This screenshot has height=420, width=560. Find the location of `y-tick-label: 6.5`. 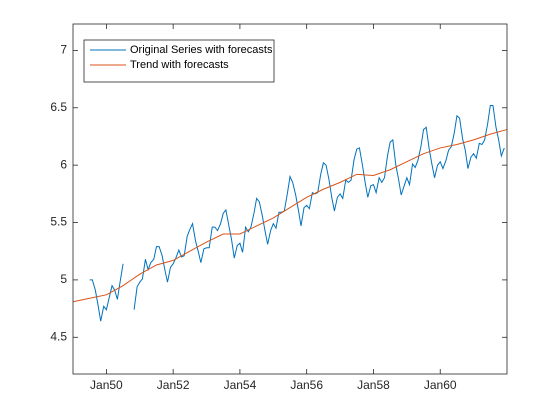

y-tick-label: 6.5 is located at coordinates (58, 107).